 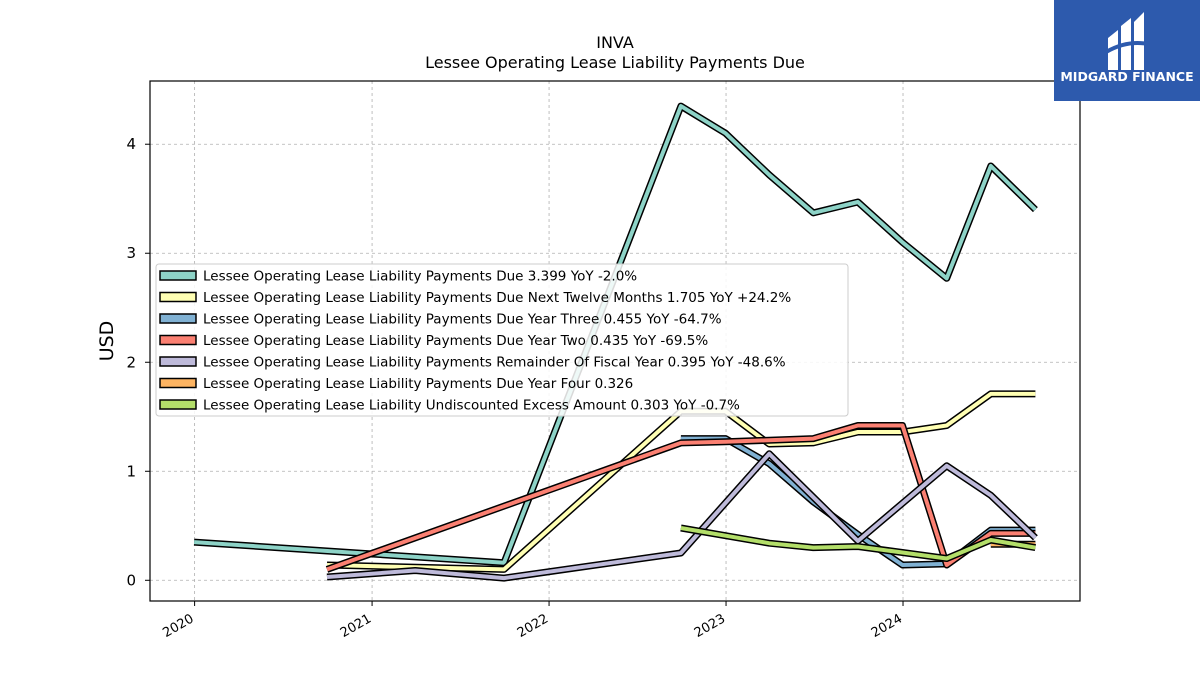 I want to click on brand-logo: MIDGARD FINANCE, so click(x=1127, y=50).